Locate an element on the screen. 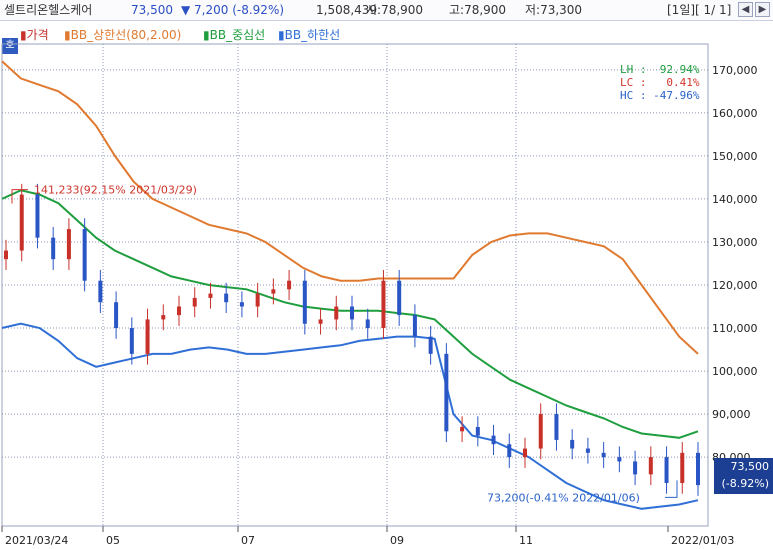 The image size is (773, 549). y-tick-label: 150,000 is located at coordinates (735, 156).